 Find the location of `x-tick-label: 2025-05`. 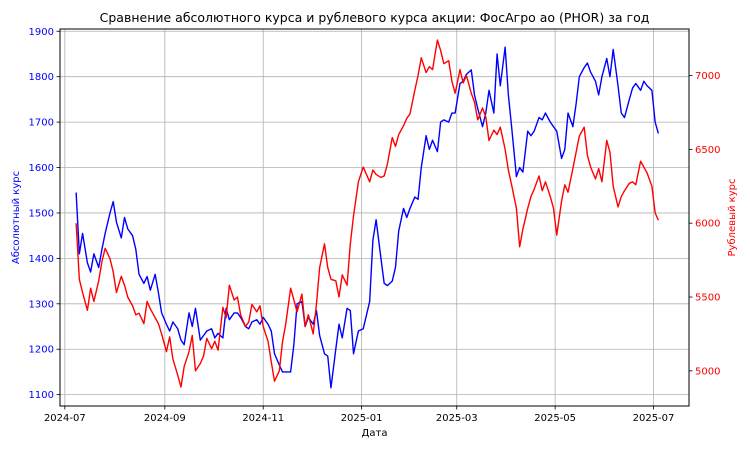

x-tick-label: 2025-05 is located at coordinates (555, 418).